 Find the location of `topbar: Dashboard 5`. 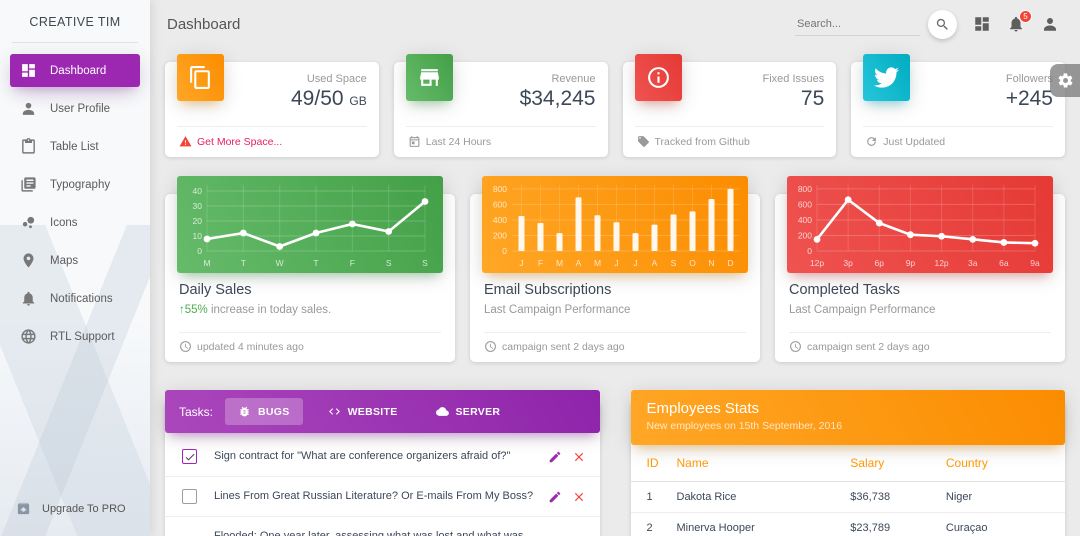

topbar: Dashboard 5 is located at coordinates (615, 21).